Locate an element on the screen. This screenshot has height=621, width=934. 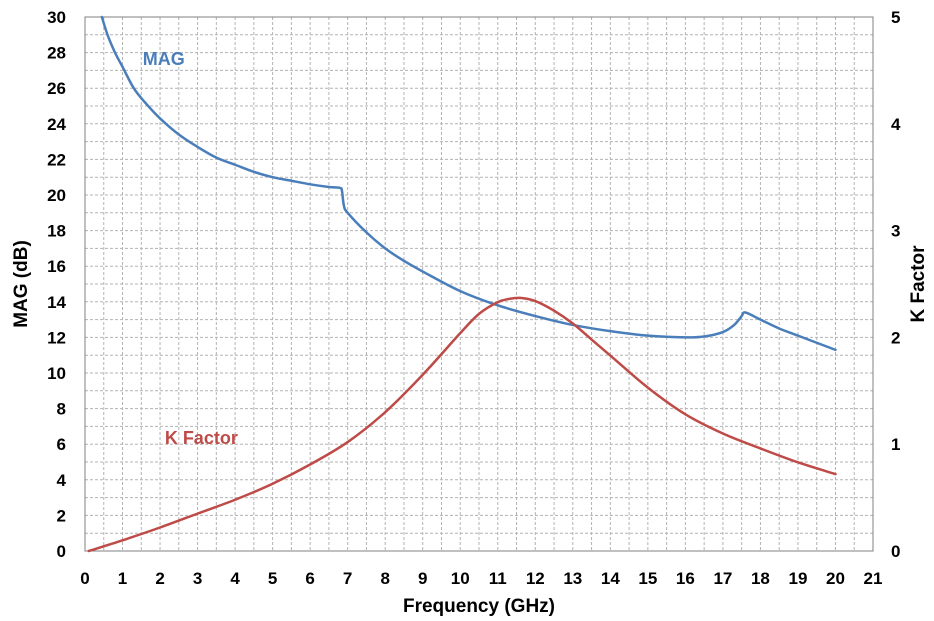
x-axis-ticks: 0 1 2 3 4 5 6 7 8 9 10 11 12 13 14 15 16 17 18 19 20 21 is located at coordinates (481, 578).